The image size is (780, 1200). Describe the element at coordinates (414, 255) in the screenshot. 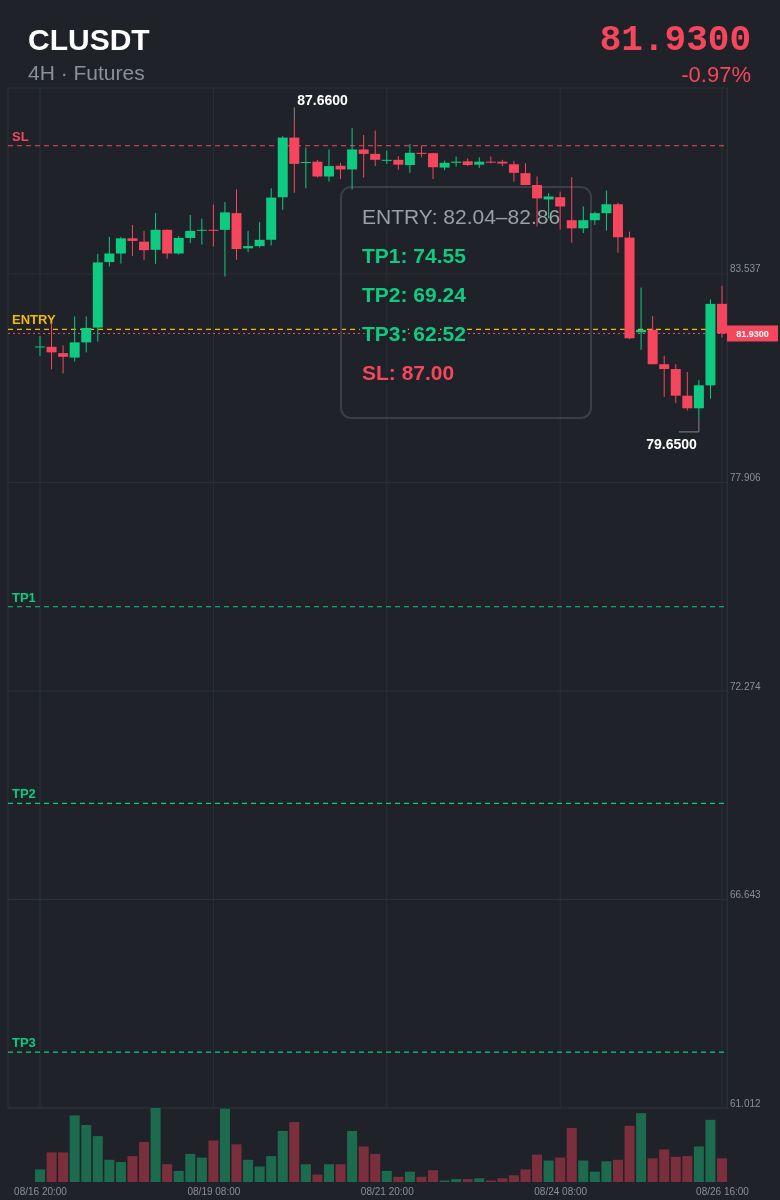

I see `annotation: TP1: 74.55` at that location.